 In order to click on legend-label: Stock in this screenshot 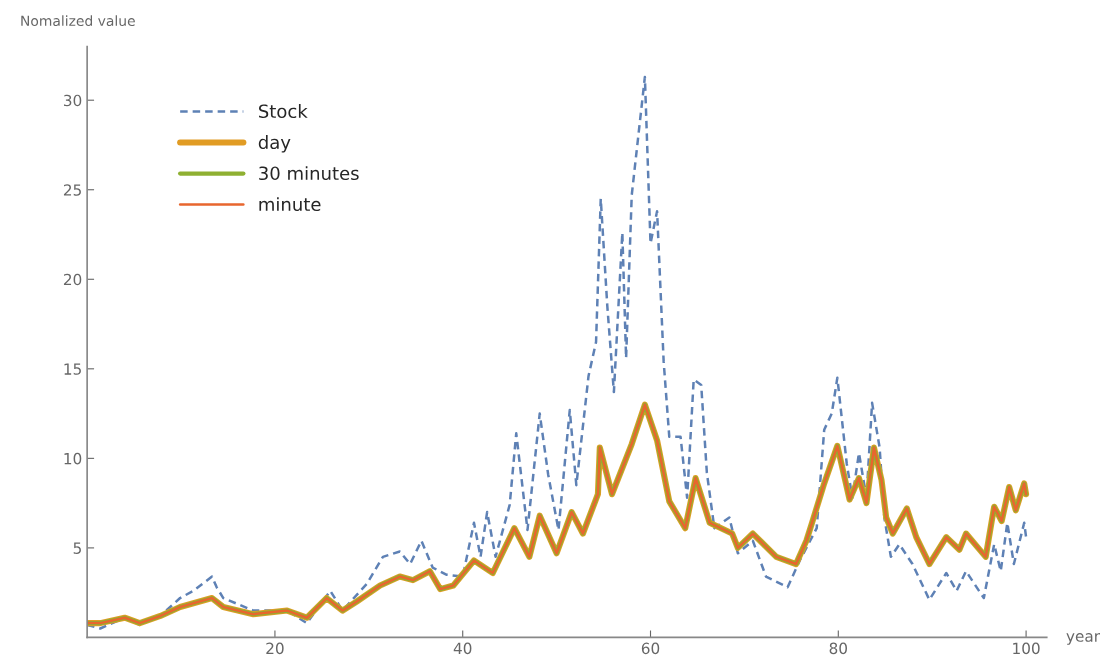, I will do `click(283, 111)`.